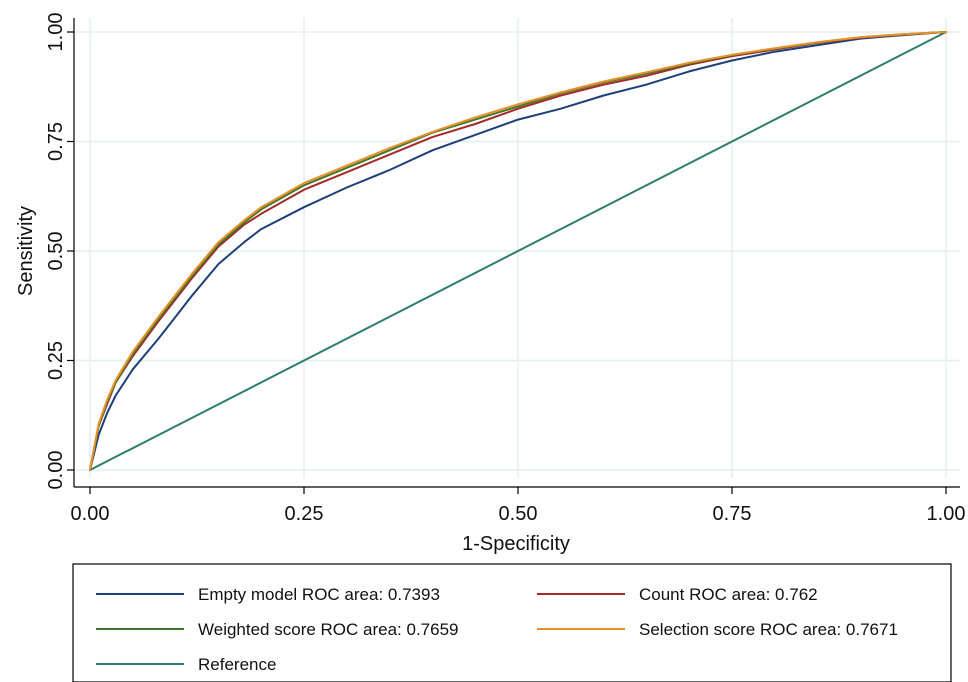 This screenshot has width=968, height=682. Describe the element at coordinates (304, 514) in the screenshot. I see `x-tick-label: 0.25` at that location.